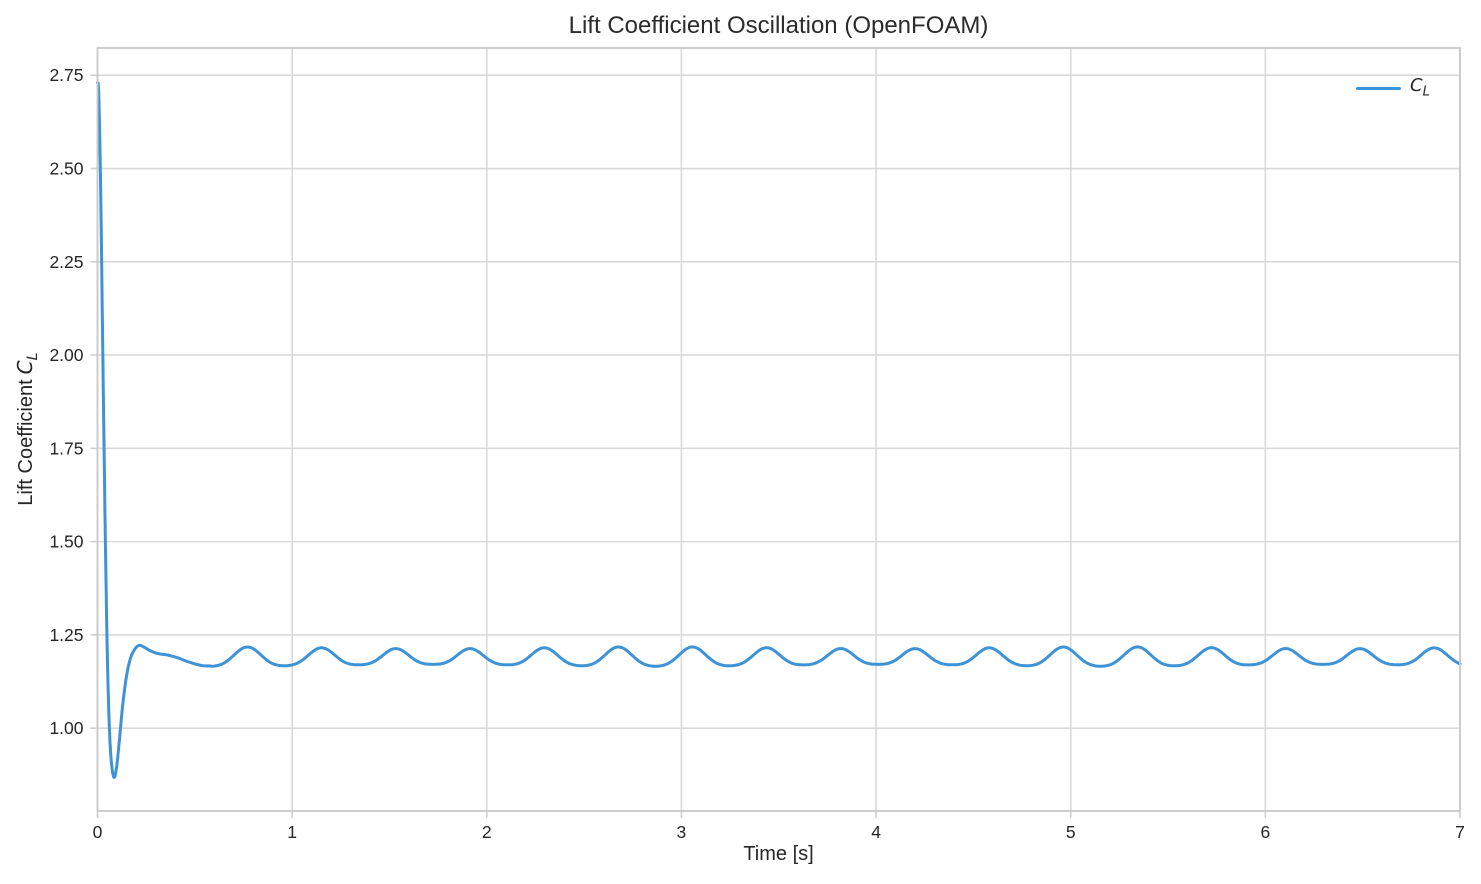 This screenshot has width=1481, height=884. I want to click on y-axis-label-text: Lift Coefficient, so click(26, 442).